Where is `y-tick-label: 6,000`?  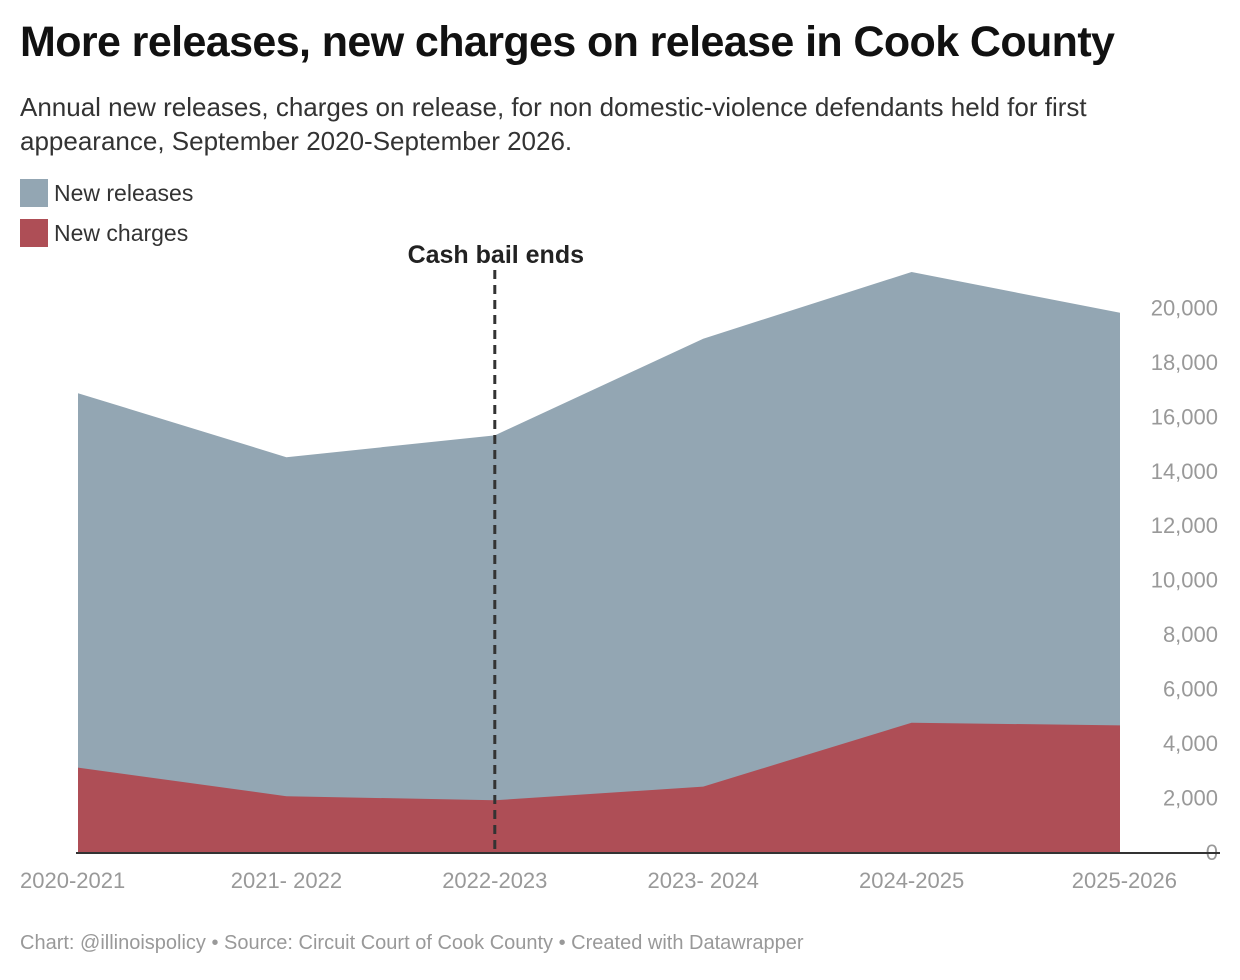 y-tick-label: 6,000 is located at coordinates (1190, 689).